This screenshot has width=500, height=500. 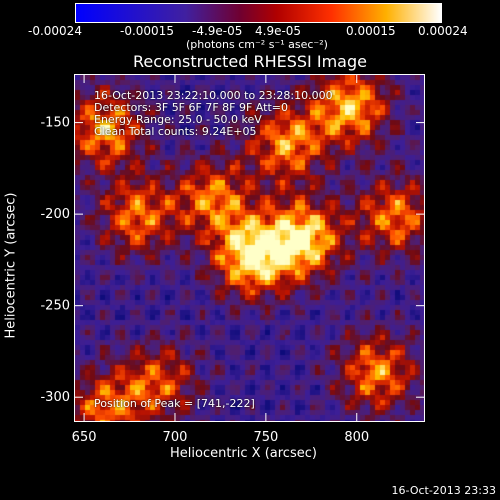 I want to click on y-tick-label: -300, so click(x=55, y=397).